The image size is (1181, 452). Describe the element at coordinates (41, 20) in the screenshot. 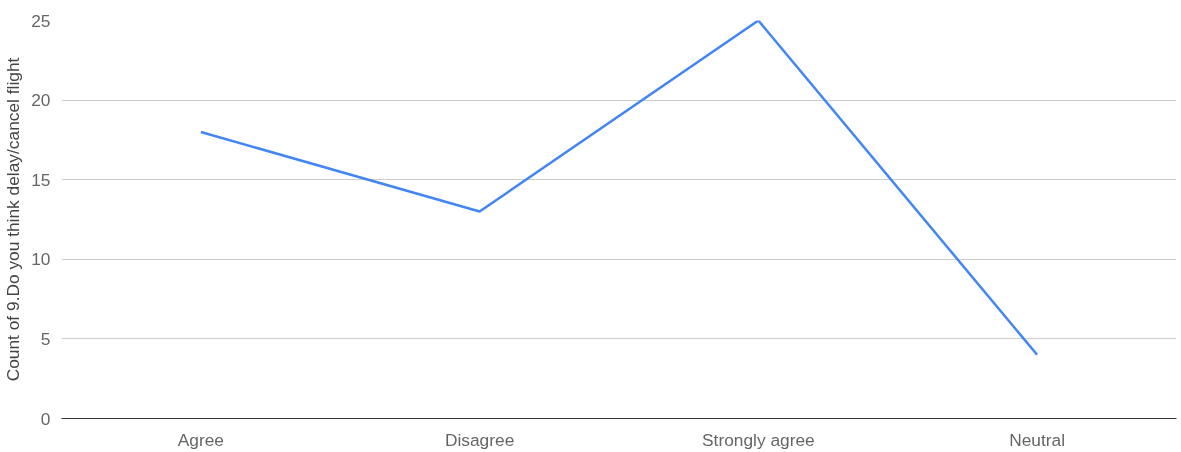

I see `y-tick-label: 25` at that location.